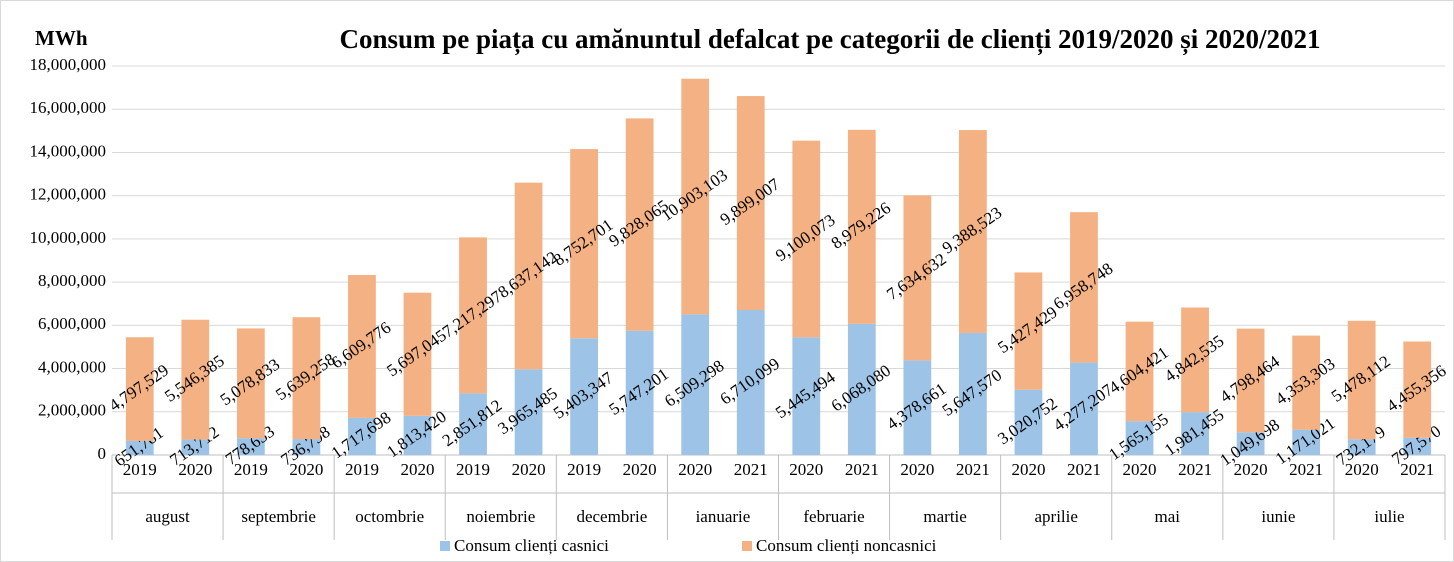 The width and height of the screenshot is (1454, 562). I want to click on group-label: februarie, so click(833, 516).